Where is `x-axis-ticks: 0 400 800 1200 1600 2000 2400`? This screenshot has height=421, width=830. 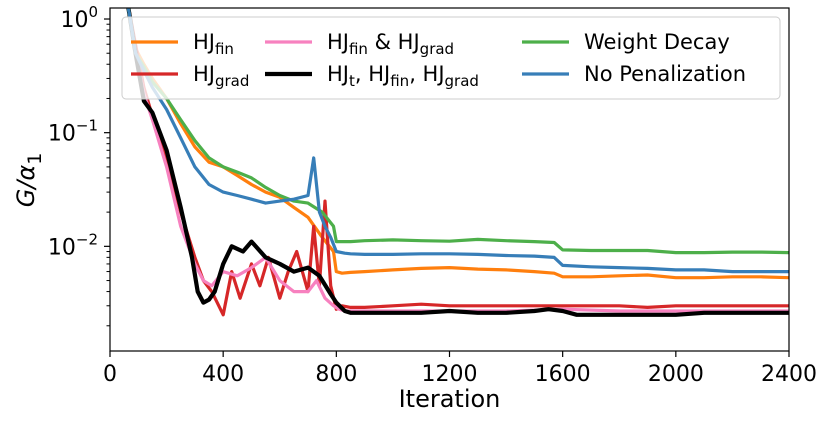
x-axis-ticks: 0 400 800 1200 1600 2000 2400 is located at coordinates (460, 369).